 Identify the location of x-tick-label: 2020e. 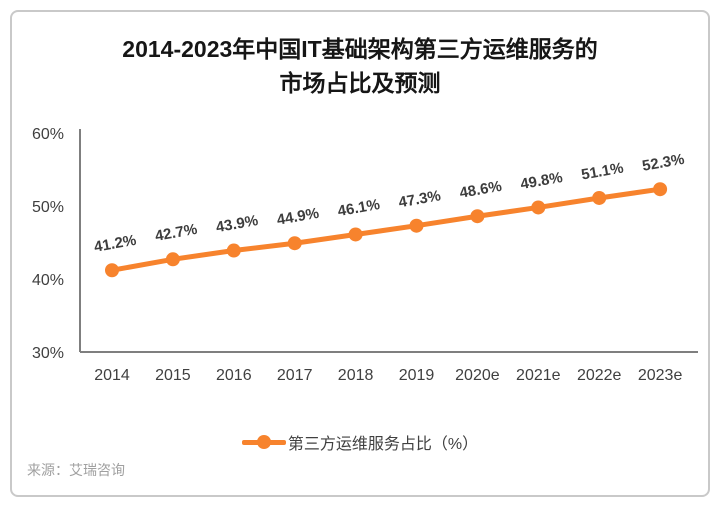
(477, 375).